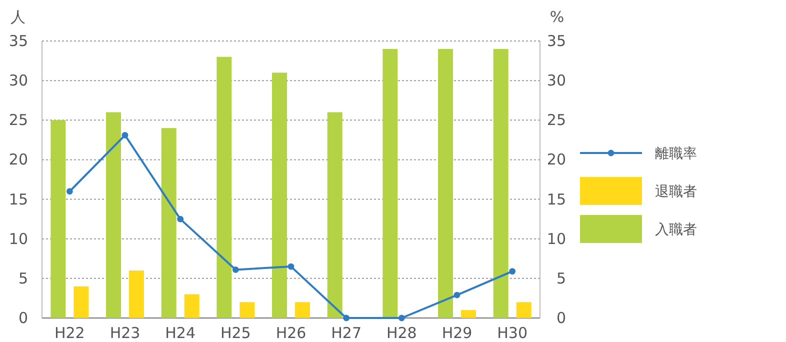 The width and height of the screenshot is (786, 342). I want to click on y2-tick-label: 0, so click(561, 318).